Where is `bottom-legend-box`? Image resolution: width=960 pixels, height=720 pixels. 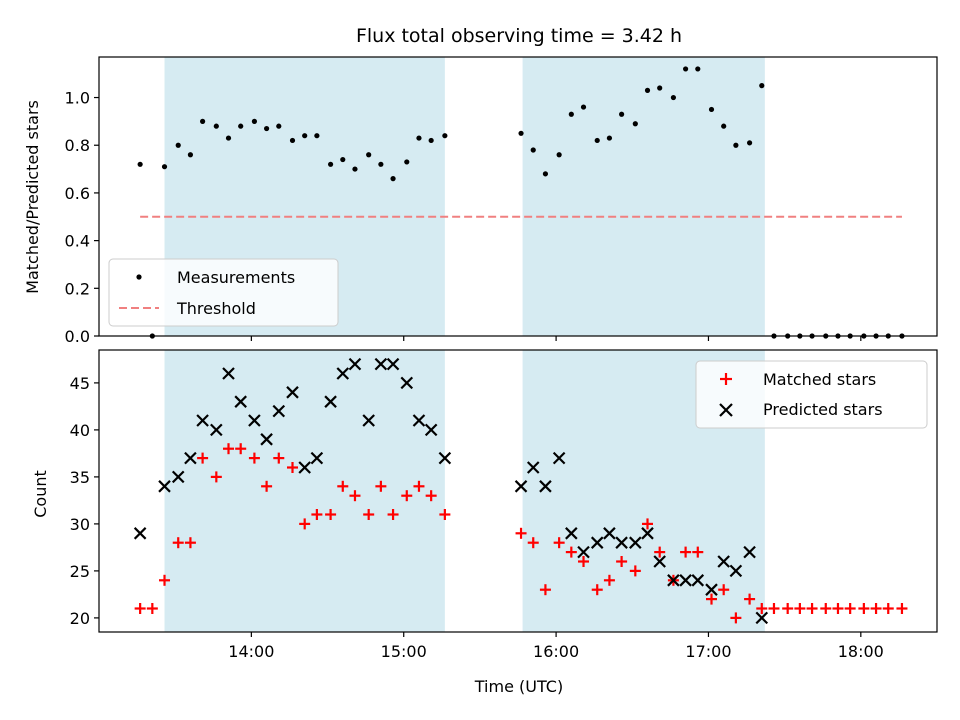
bottom-legend-box is located at coordinates (811, 394).